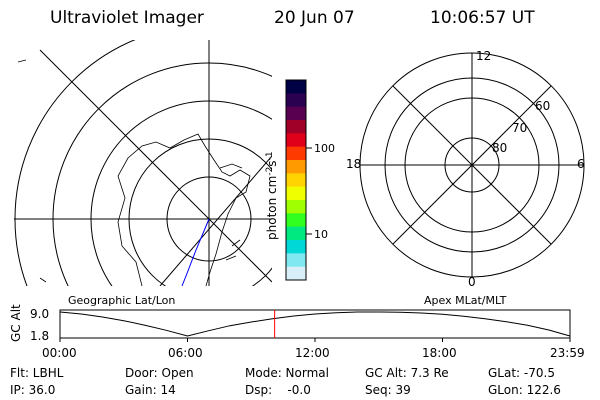  I want to click on colorbar-tick-10: 10, so click(321, 234).